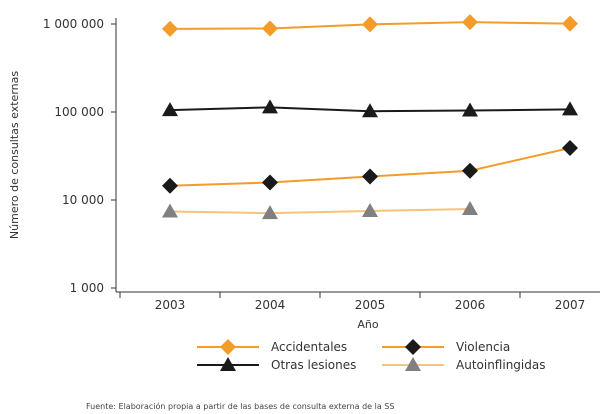 The height and width of the screenshot is (414, 613). What do you see at coordinates (483, 347) in the screenshot?
I see `legend-label-1: Violencia` at bounding box center [483, 347].